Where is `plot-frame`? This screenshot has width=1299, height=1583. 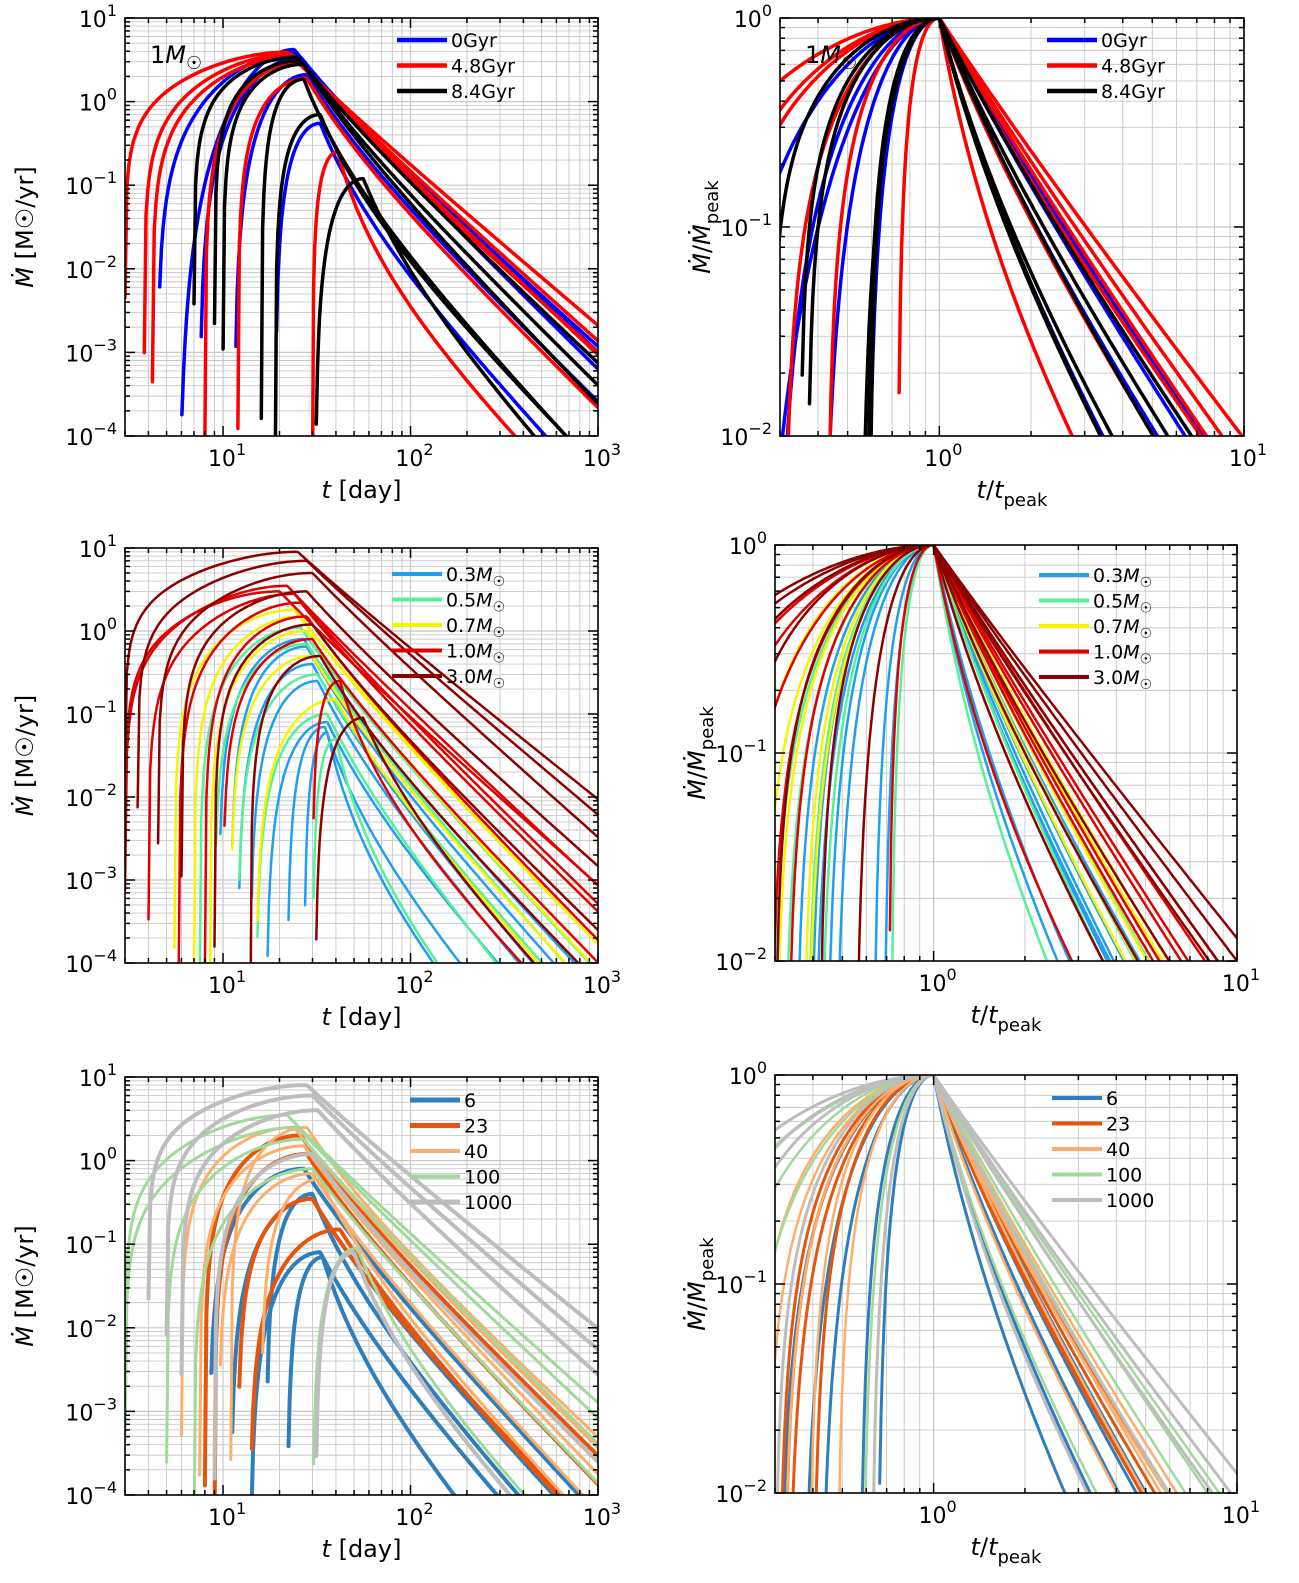 plot-frame is located at coordinates (361, 227).